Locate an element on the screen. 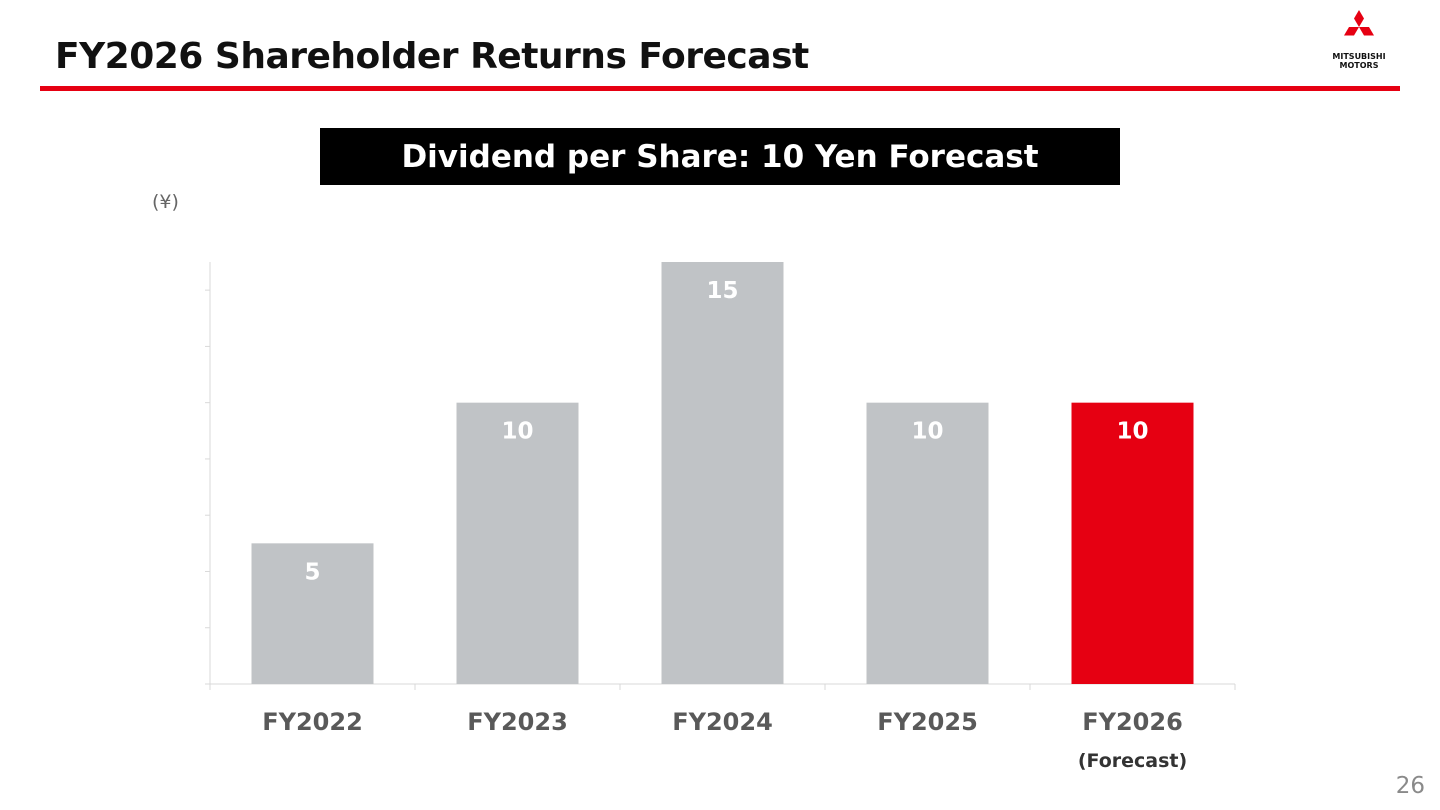  logo-line-2: MOTORS is located at coordinates (1359, 65).